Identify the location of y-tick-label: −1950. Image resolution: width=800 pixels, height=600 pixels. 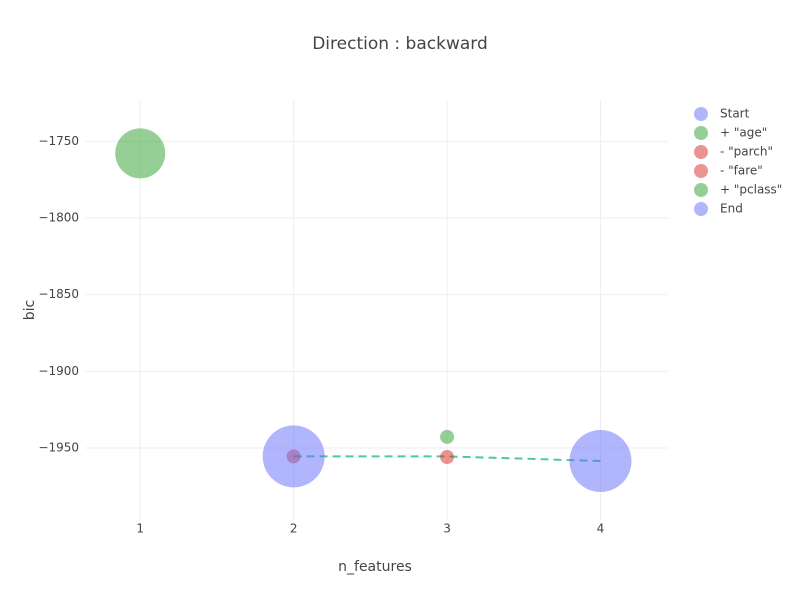
(58, 447).